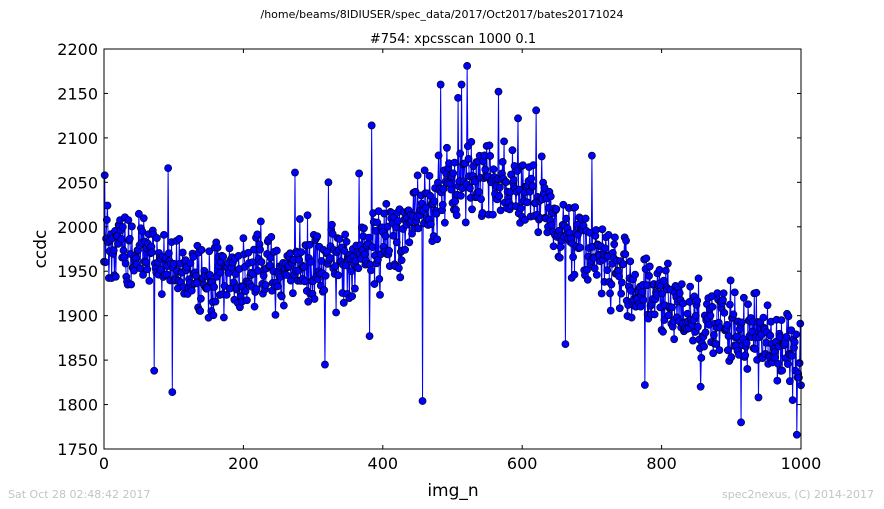  I want to click on footer-timestamp: Sat Oct 28 02:48:42 2017, so click(79, 494).